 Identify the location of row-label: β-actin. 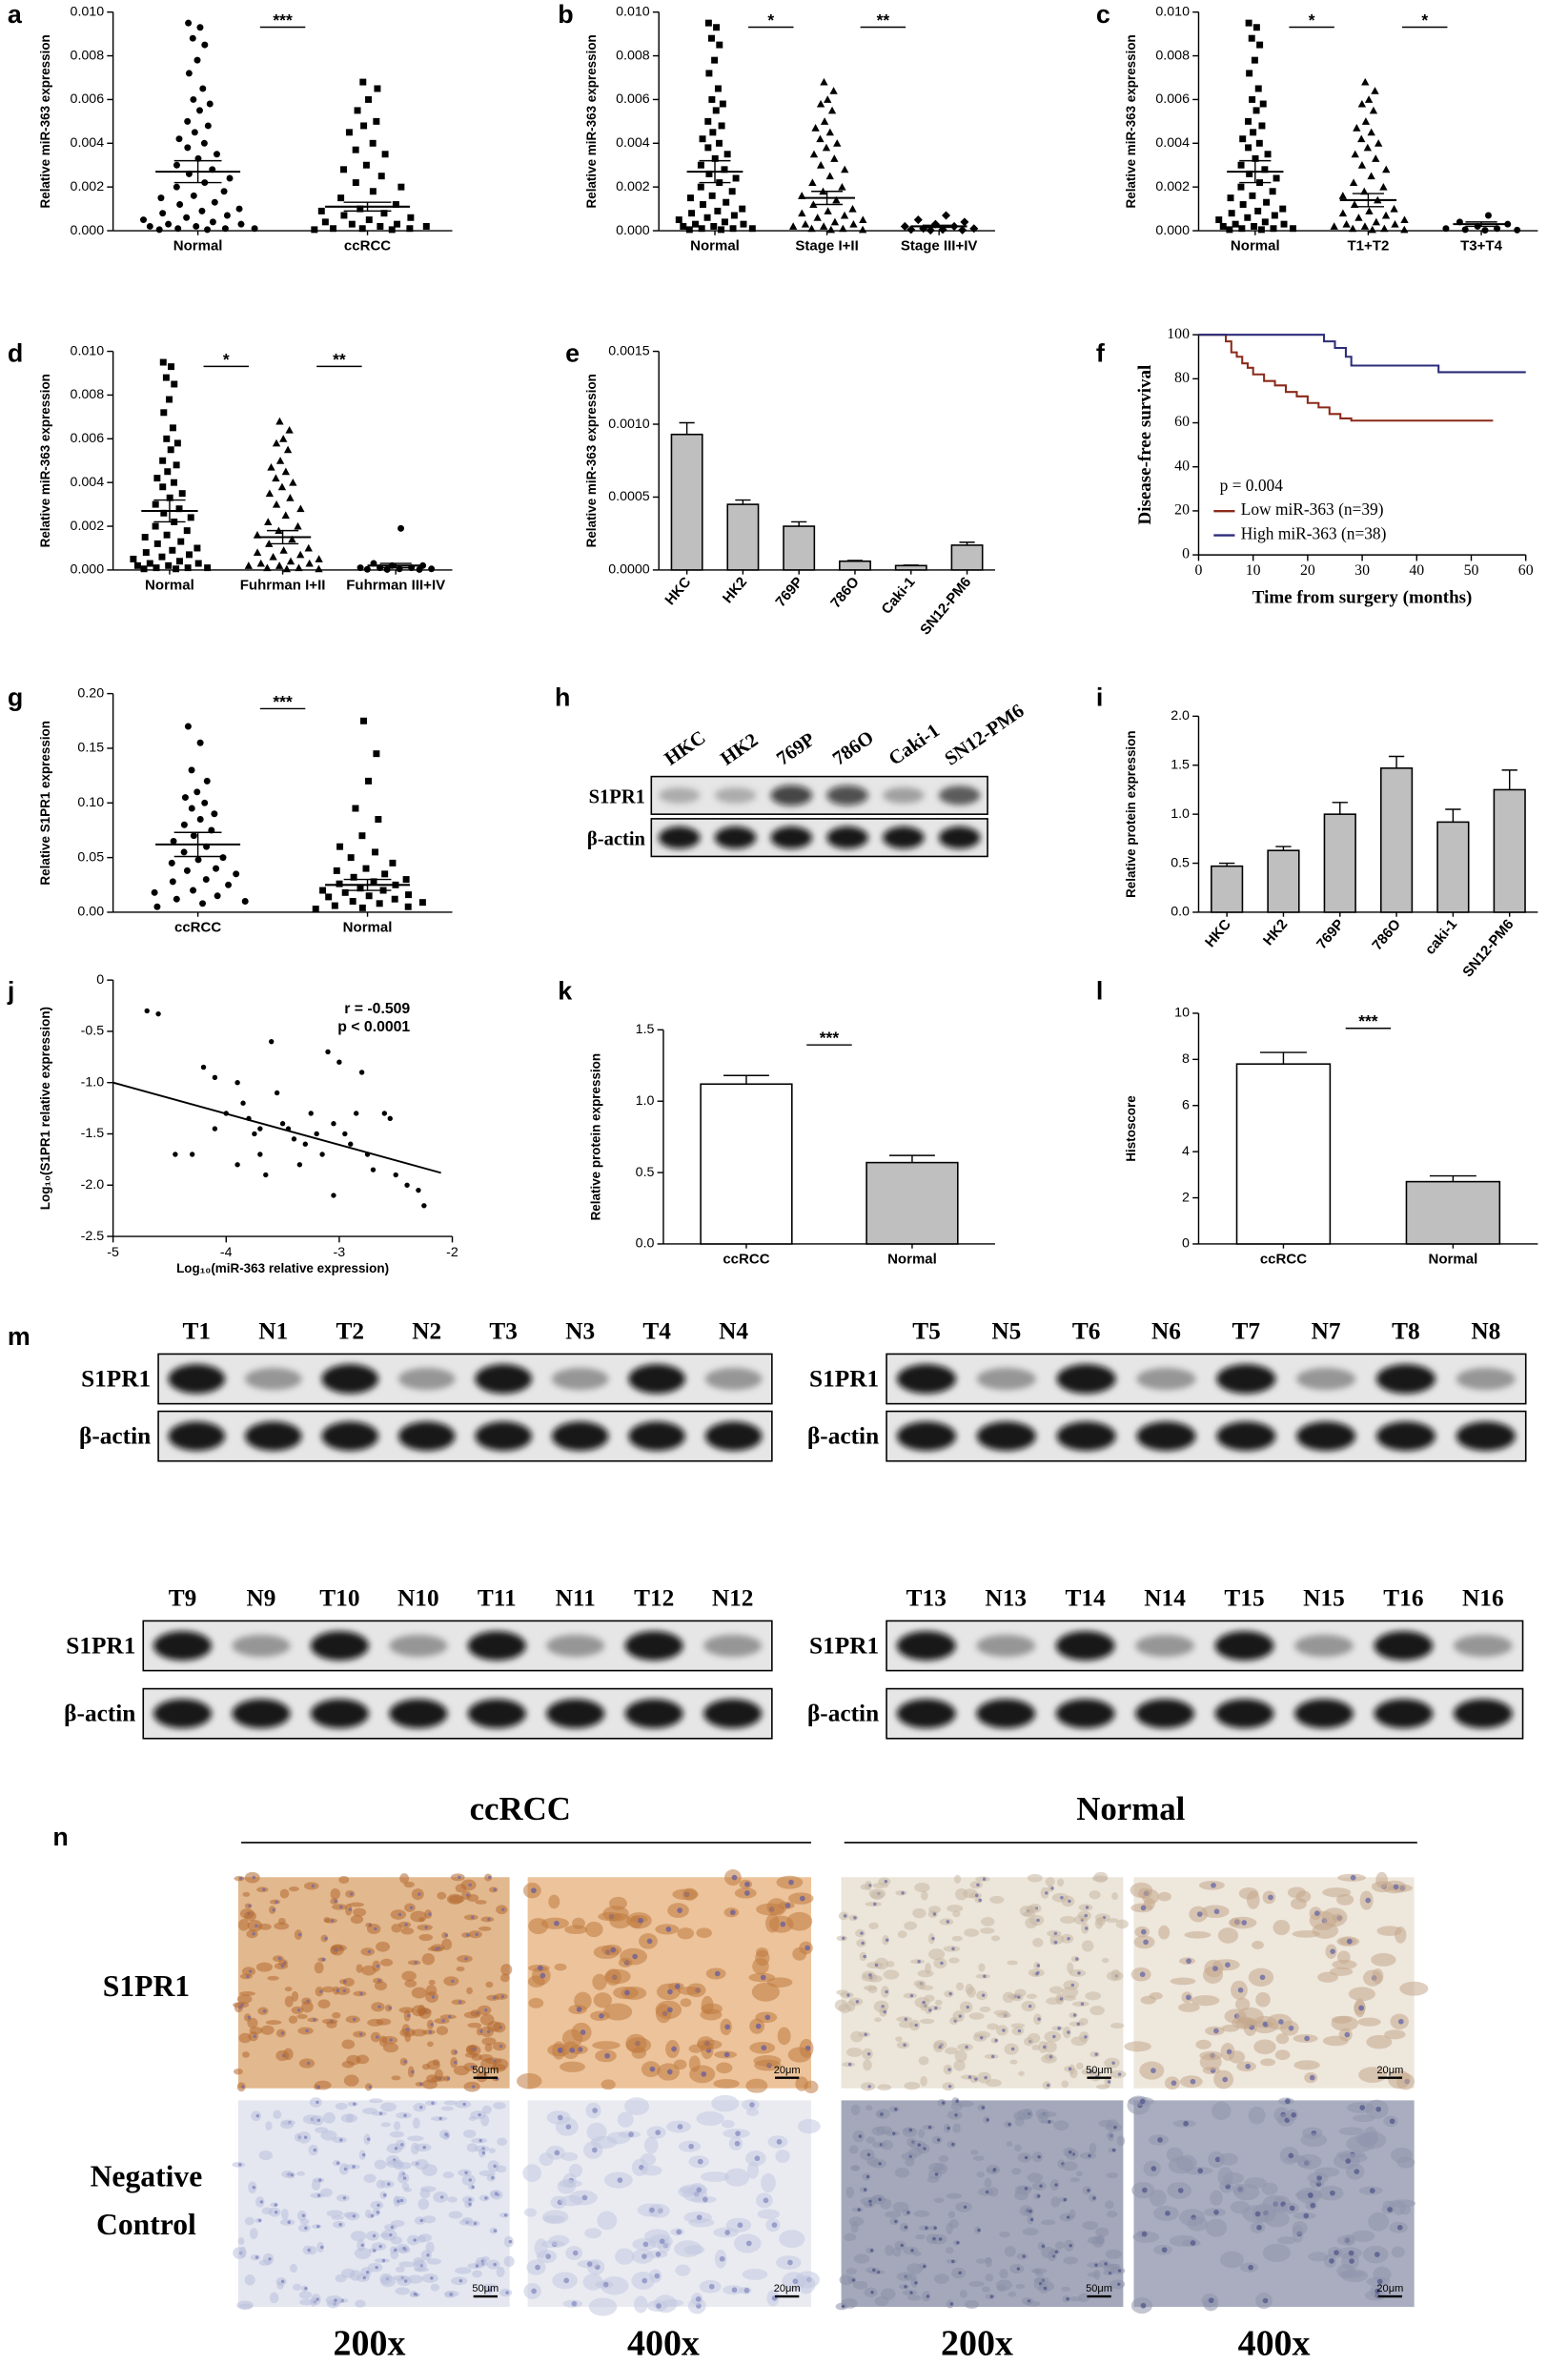
(99, 1714).